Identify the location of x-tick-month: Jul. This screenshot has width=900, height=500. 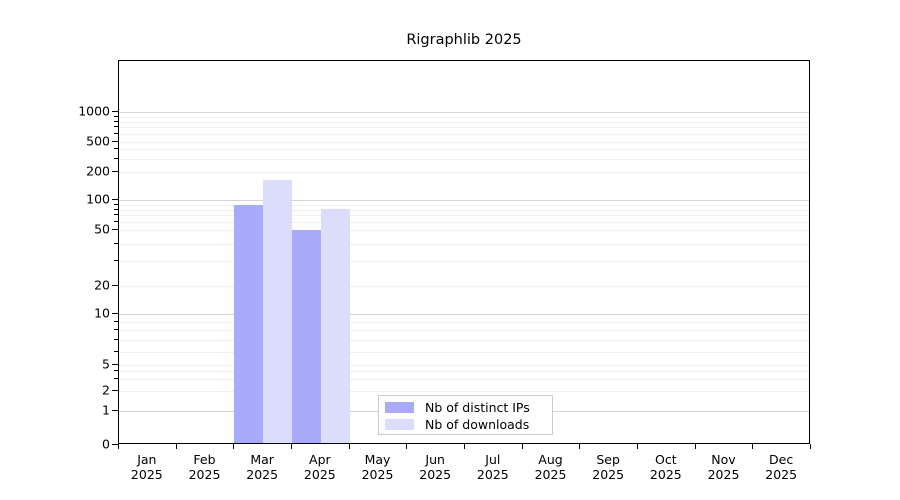
(493, 459).